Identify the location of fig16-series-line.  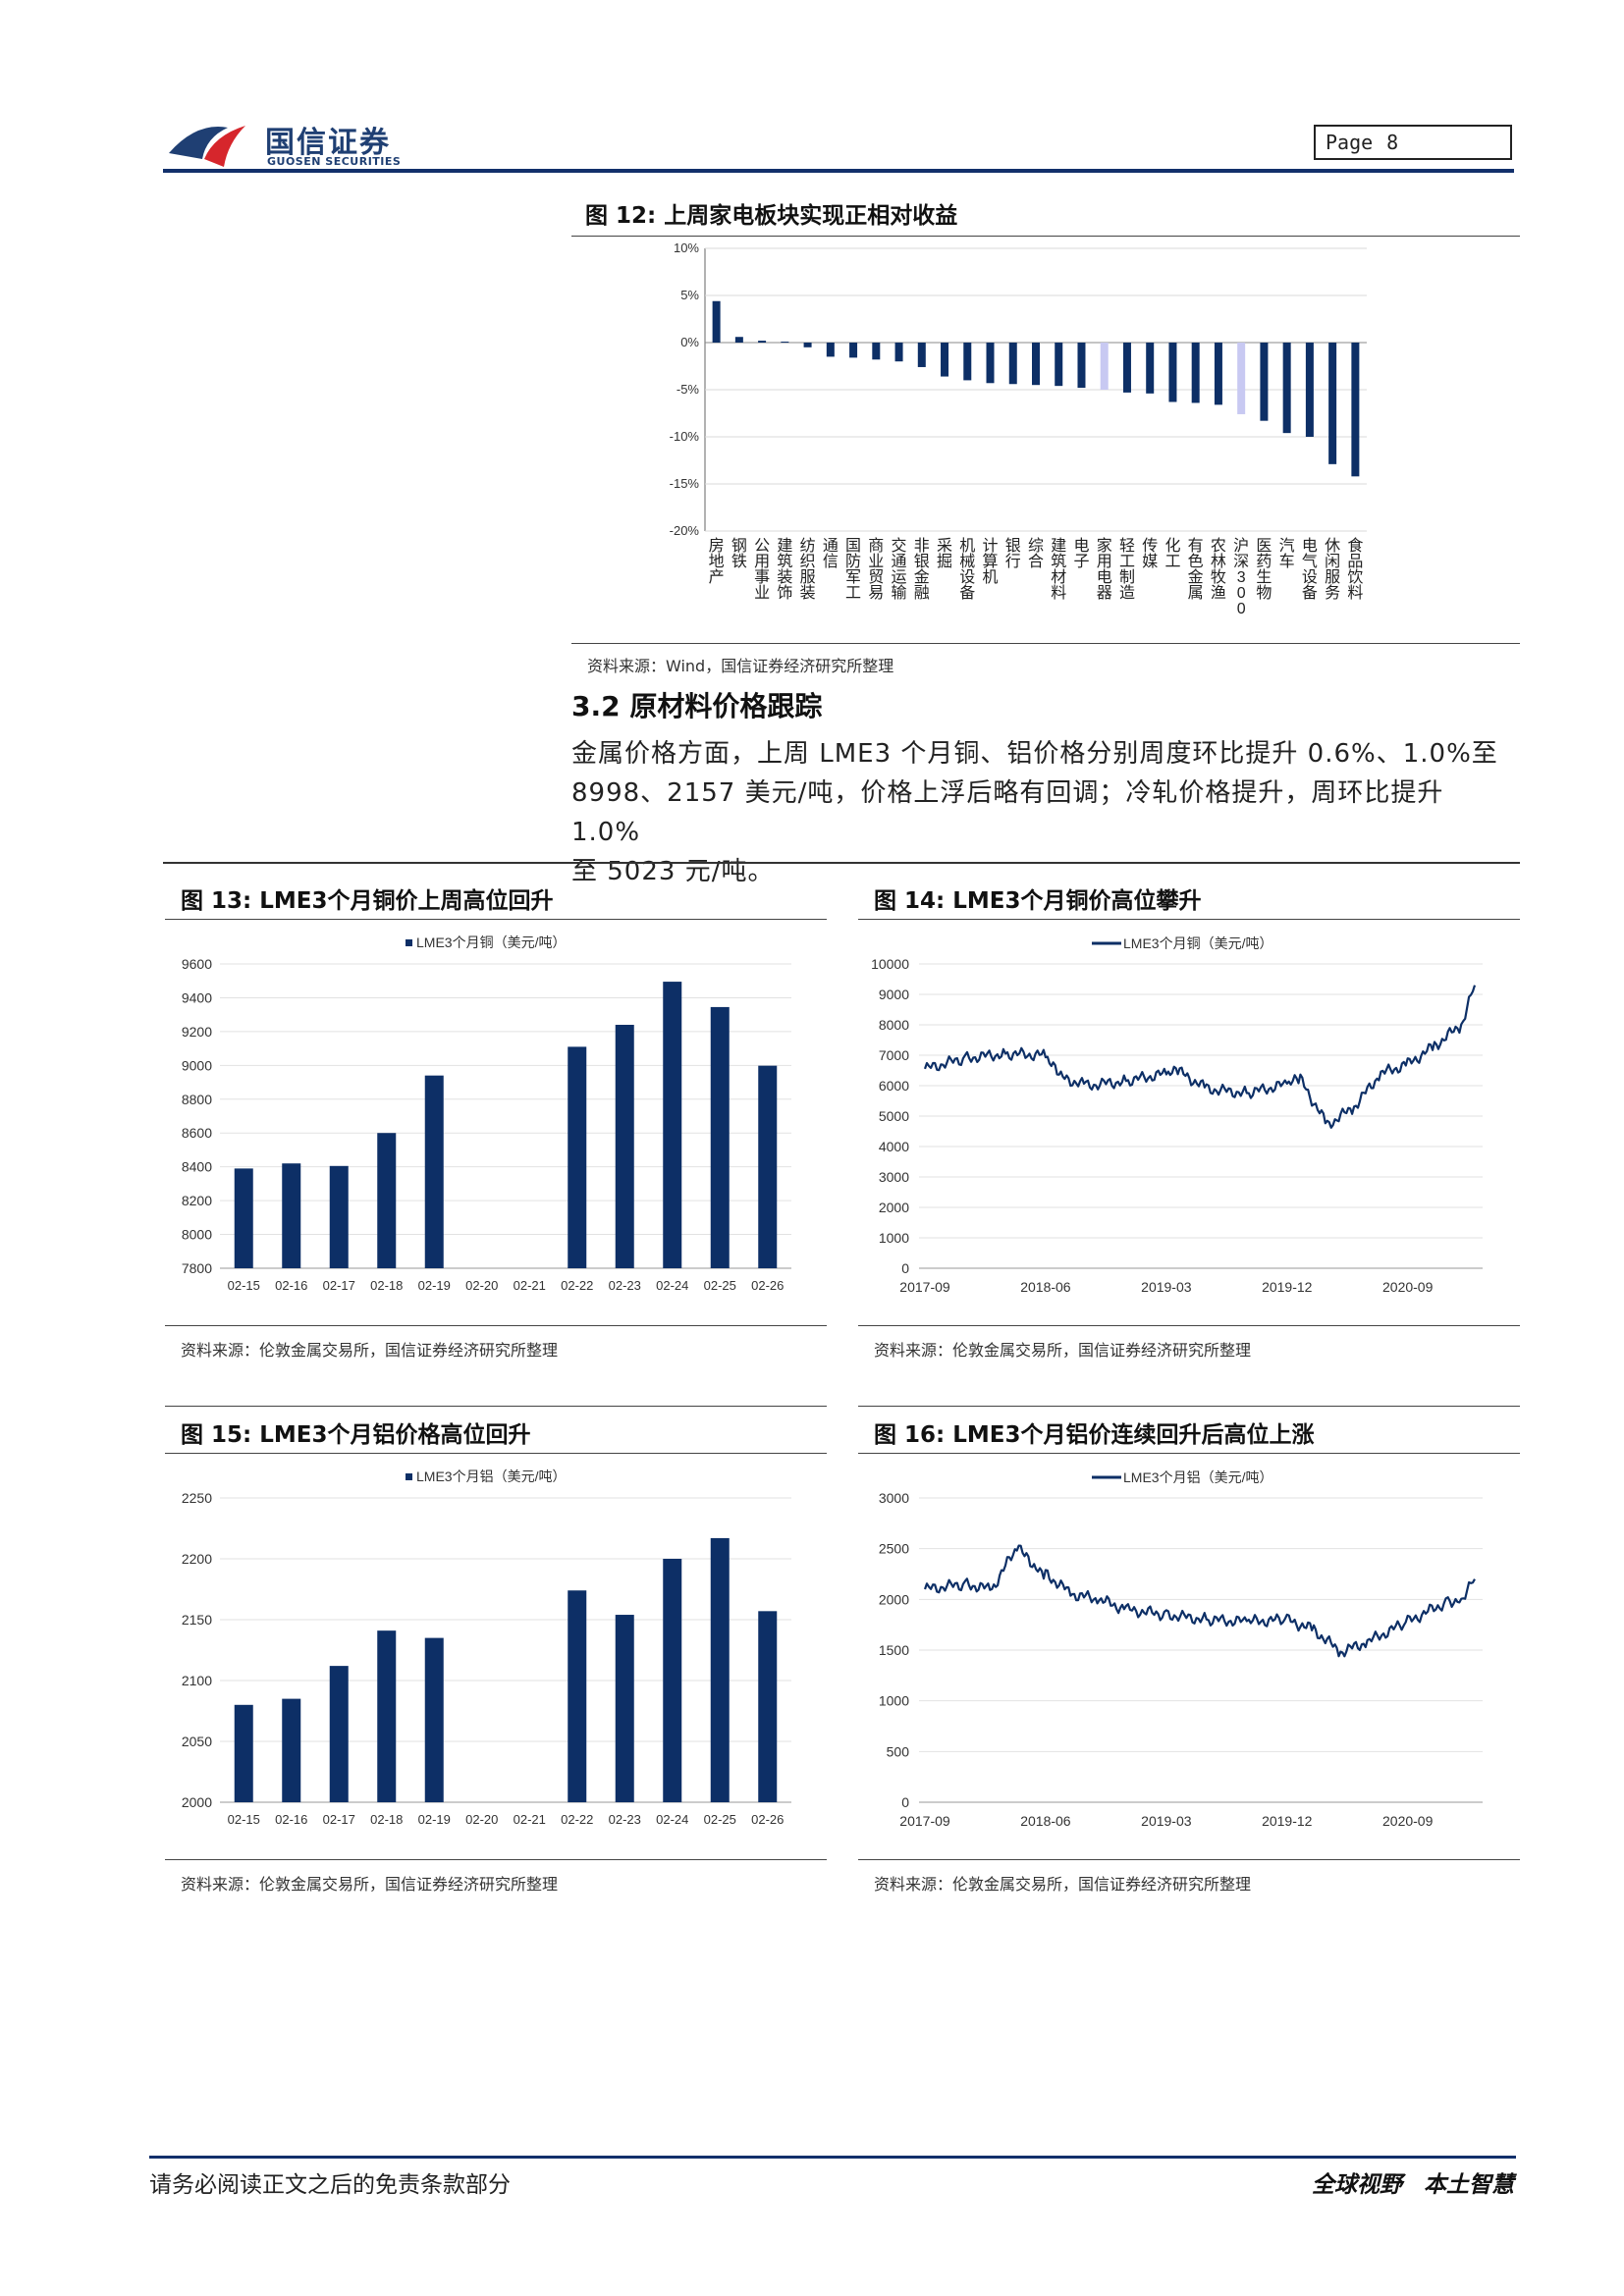
(1199, 1601).